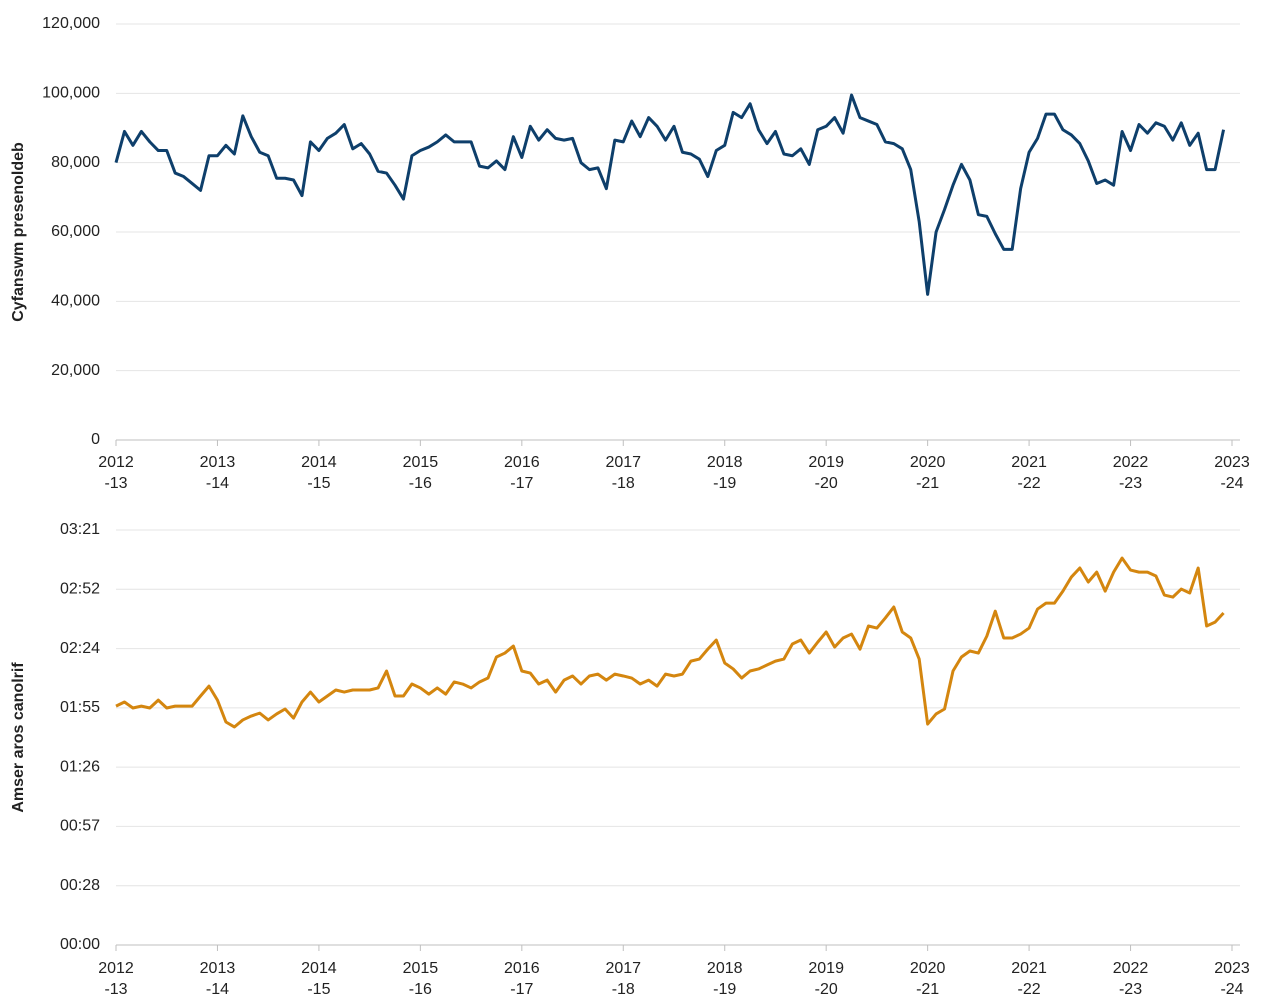  What do you see at coordinates (71, 93) in the screenshot?
I see `y-tick-label: 100,000` at bounding box center [71, 93].